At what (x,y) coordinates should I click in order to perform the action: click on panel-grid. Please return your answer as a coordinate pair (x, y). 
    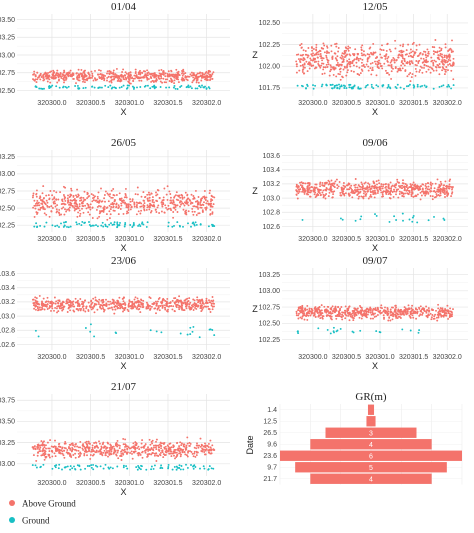
    Looking at the image, I should click on (123, 191).